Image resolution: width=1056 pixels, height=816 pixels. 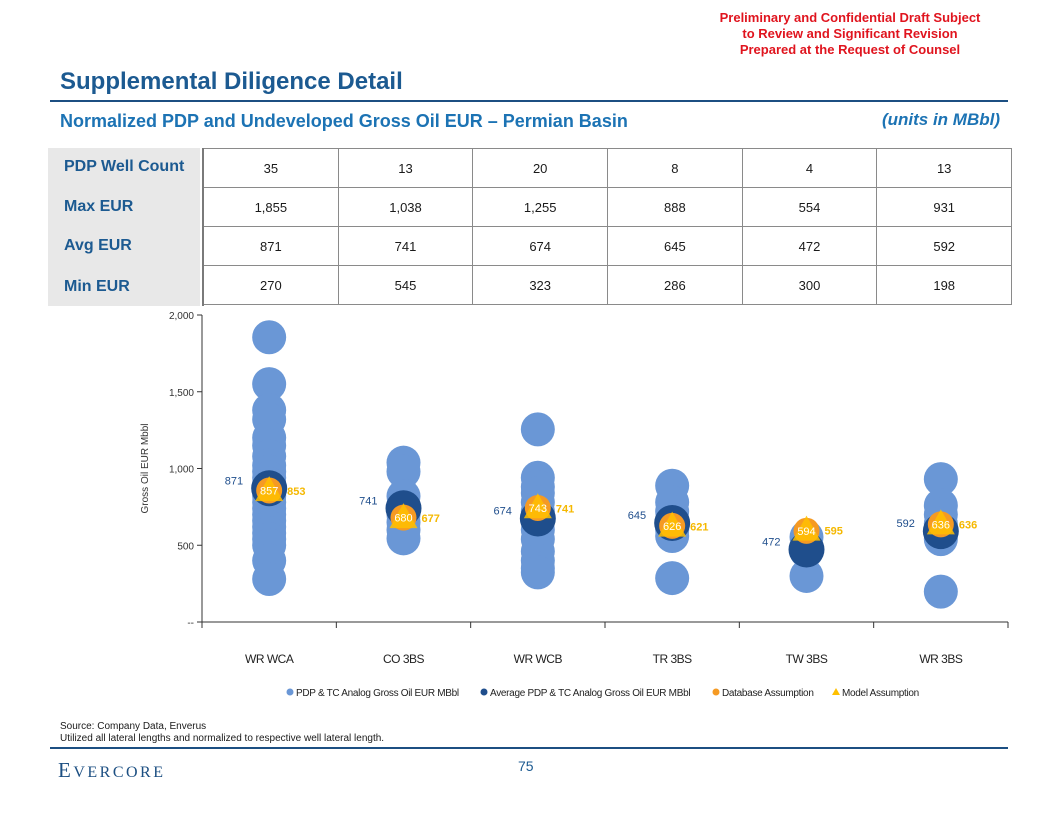 I want to click on database-data-label: 680, so click(x=403, y=519).